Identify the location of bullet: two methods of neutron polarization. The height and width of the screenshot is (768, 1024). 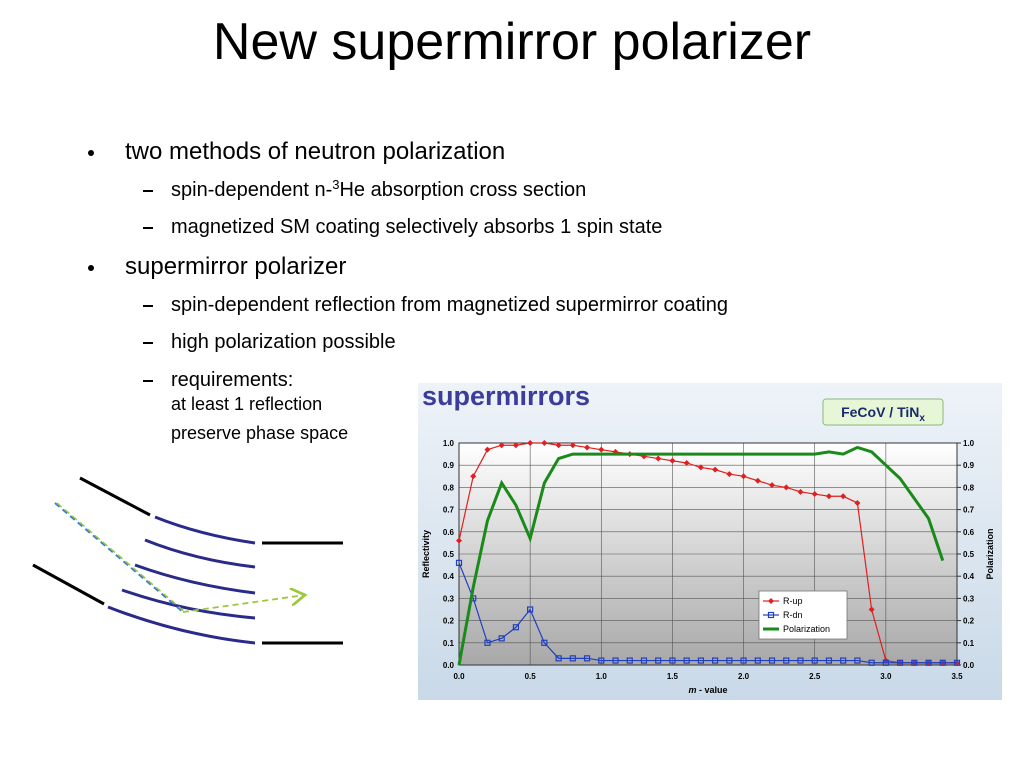
(296, 151).